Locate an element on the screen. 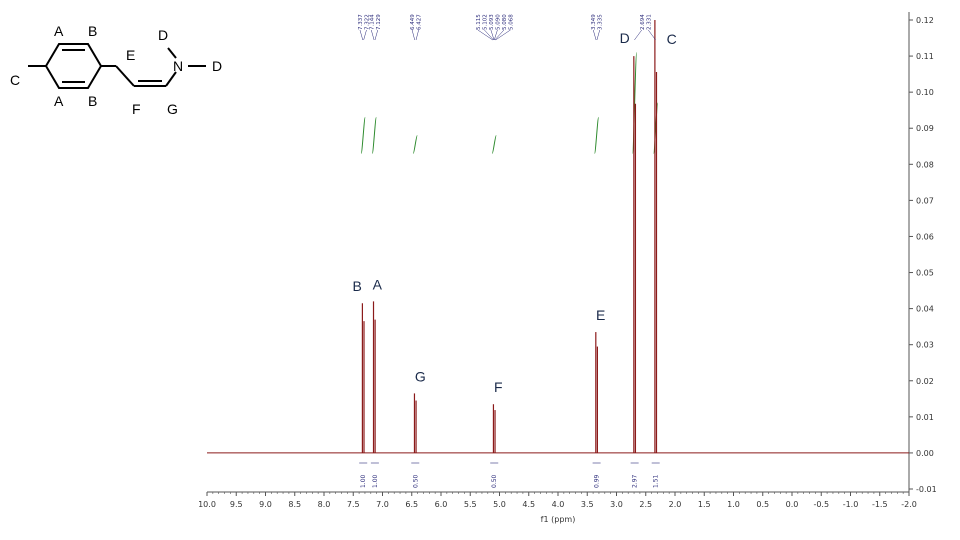 The image size is (960, 540). x-tick-label: 10.0 is located at coordinates (207, 504).